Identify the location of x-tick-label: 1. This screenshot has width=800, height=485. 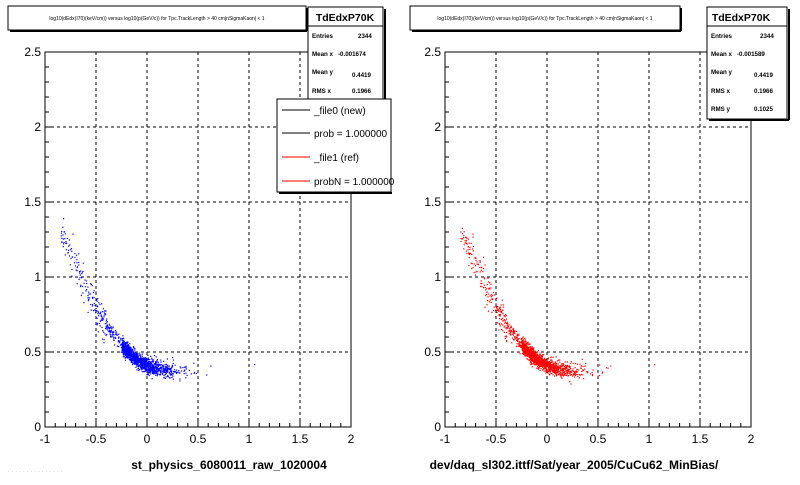
(249, 439).